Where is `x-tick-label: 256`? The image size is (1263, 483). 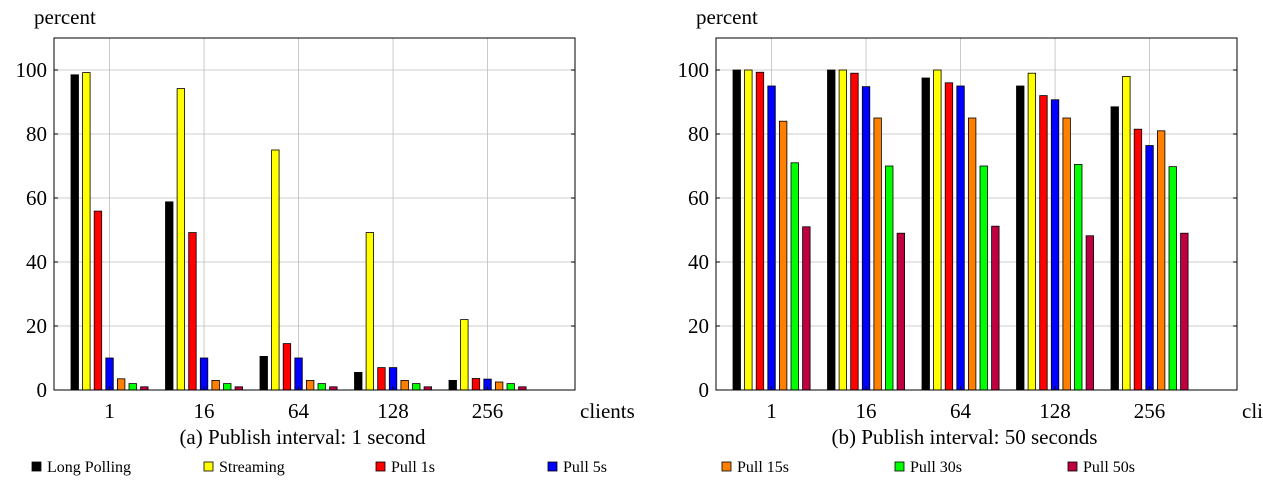
x-tick-label: 256 is located at coordinates (488, 411).